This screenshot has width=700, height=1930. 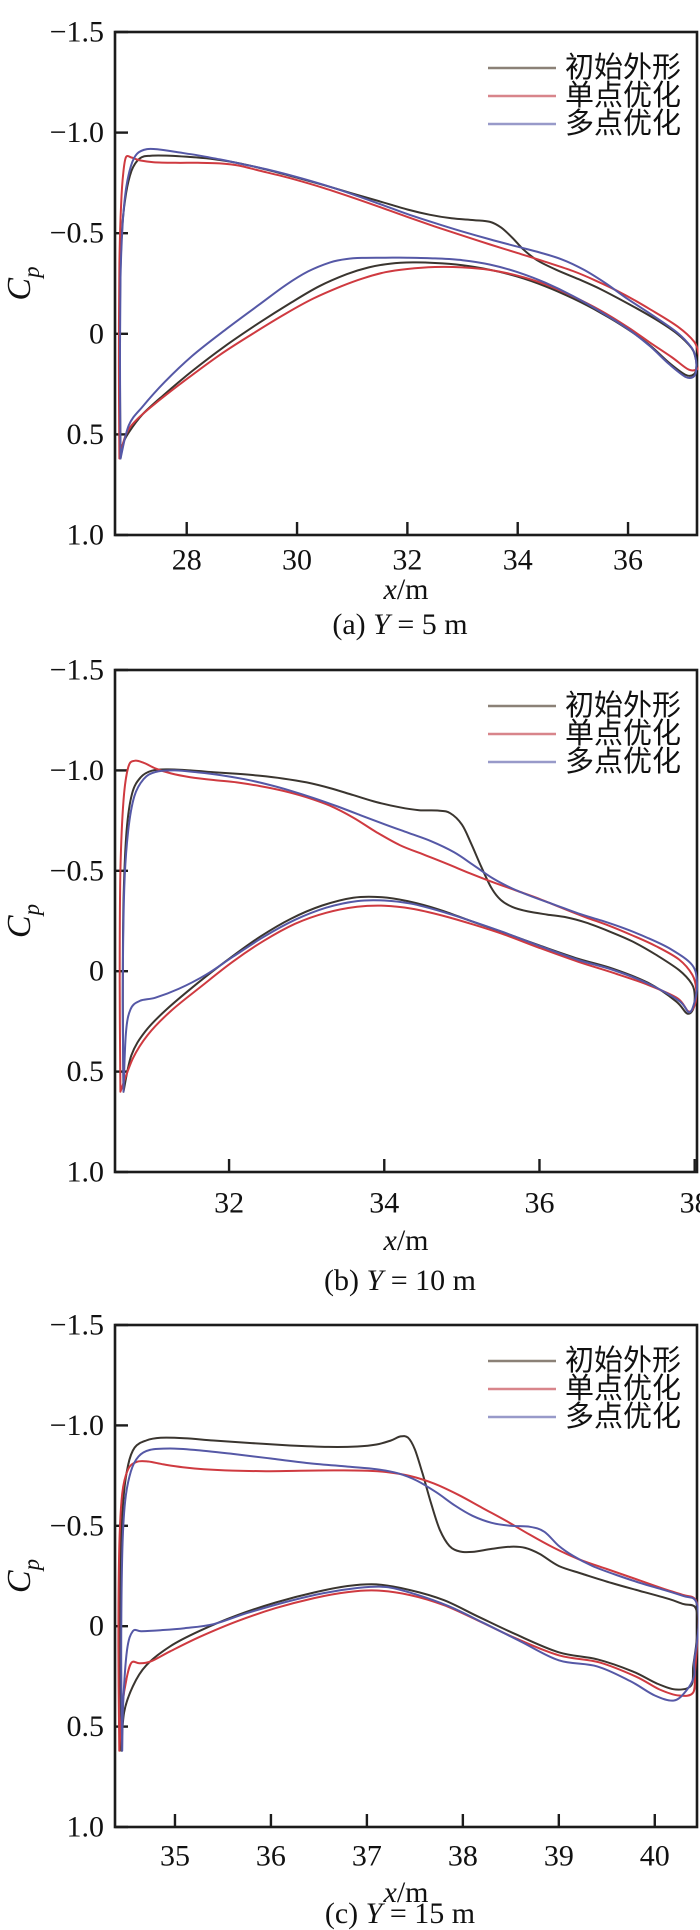 What do you see at coordinates (559, 1856) in the screenshot?
I see `x-tick-label: 39` at bounding box center [559, 1856].